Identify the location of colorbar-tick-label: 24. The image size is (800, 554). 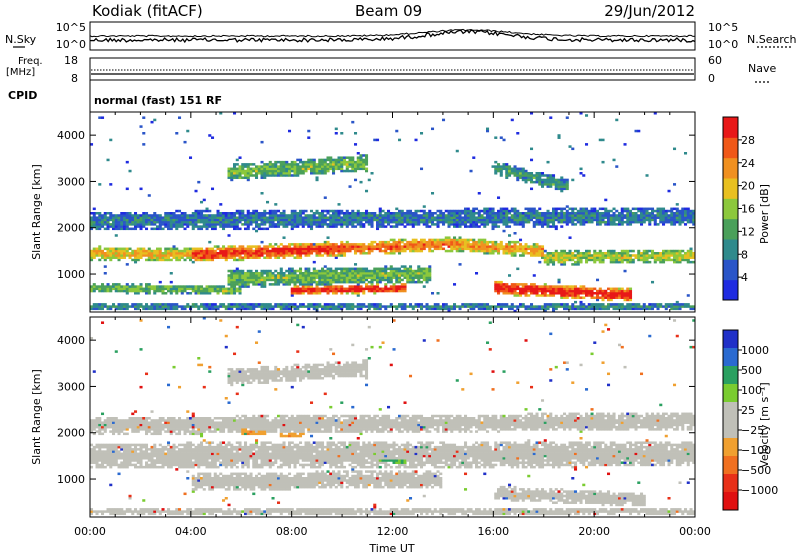
(748, 163).